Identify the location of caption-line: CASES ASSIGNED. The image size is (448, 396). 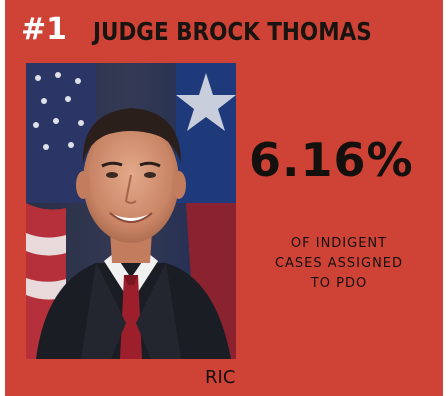
(339, 263).